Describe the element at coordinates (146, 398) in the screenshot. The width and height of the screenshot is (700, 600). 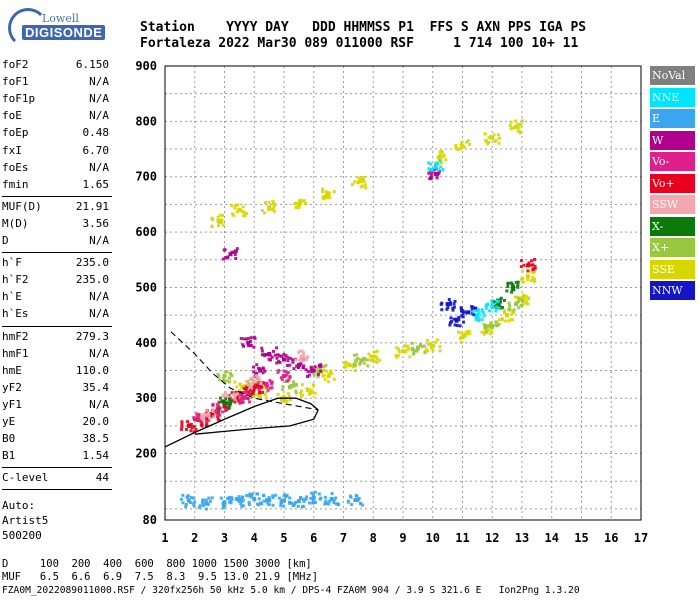
I see `y-tick-label: 300` at that location.